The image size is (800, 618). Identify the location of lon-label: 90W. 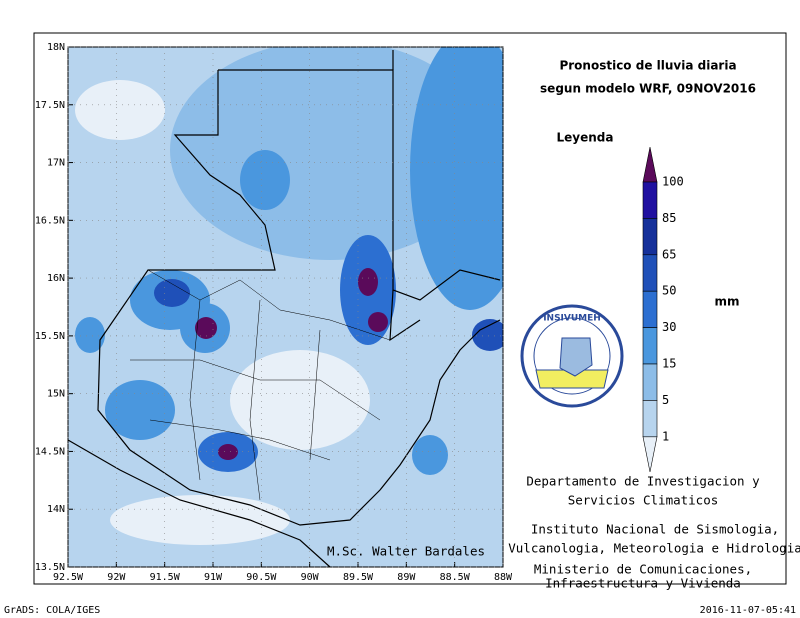
(310, 577).